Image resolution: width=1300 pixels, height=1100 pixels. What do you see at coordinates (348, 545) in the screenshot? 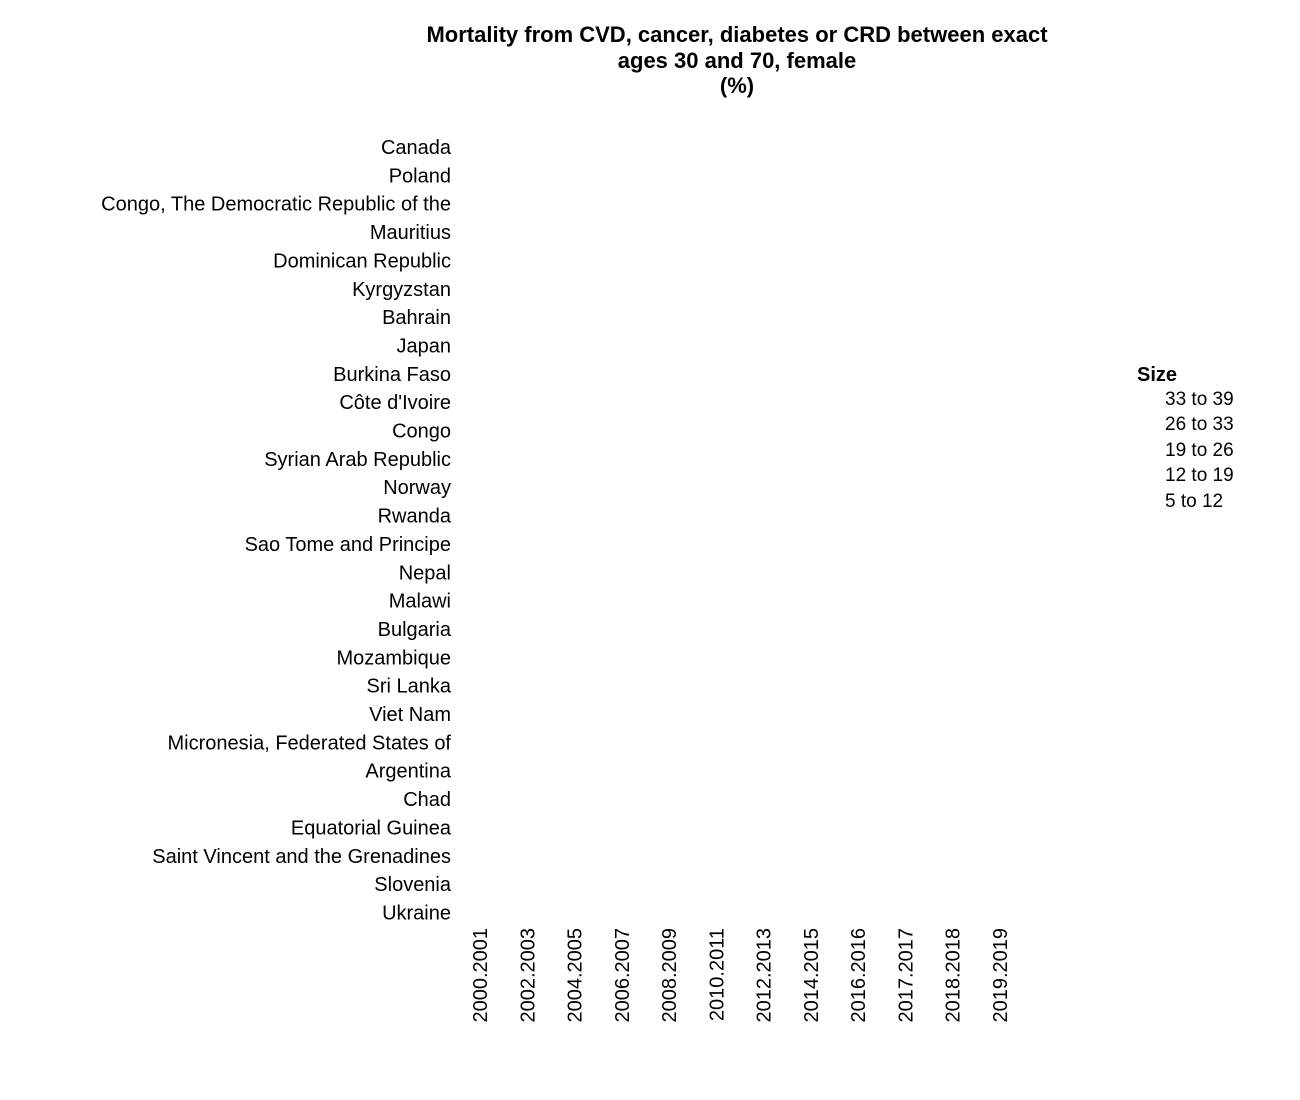
I see `y-tick-label: Sao Tome and Principe` at bounding box center [348, 545].